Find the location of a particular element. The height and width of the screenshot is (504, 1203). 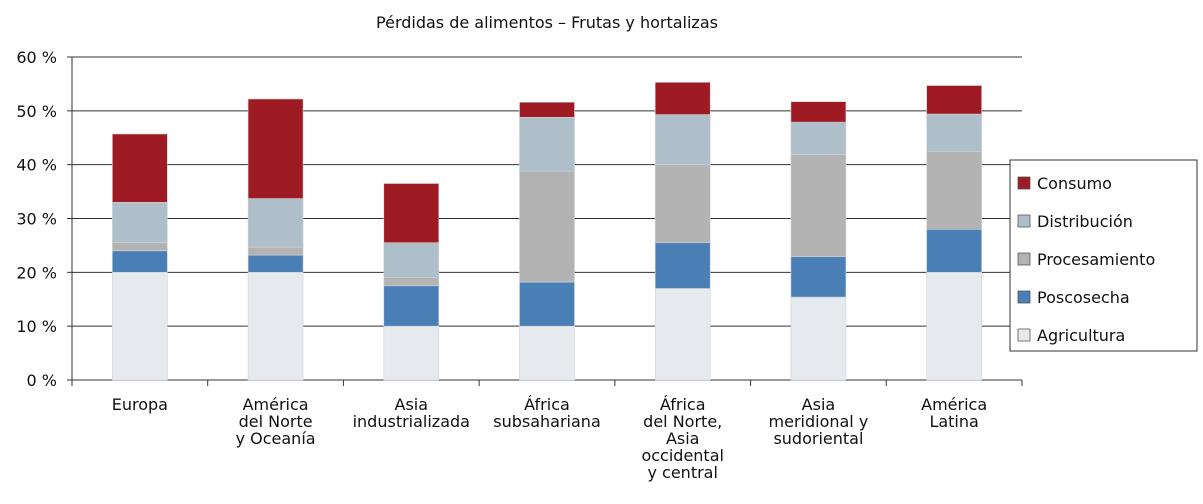

legend-label: Agricultura is located at coordinates (1081, 335).